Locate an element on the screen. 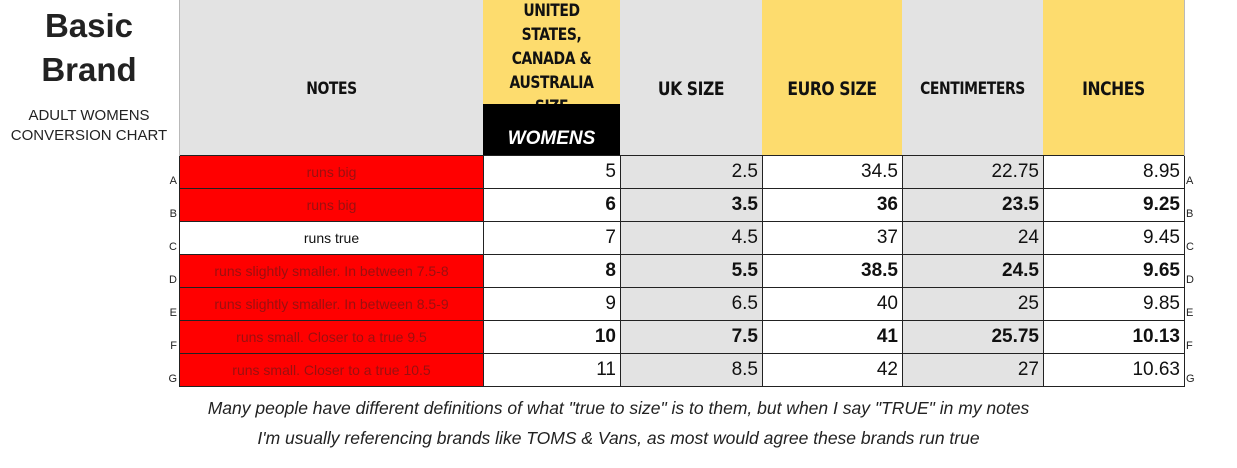 This screenshot has width=1237, height=468. us-size-header-line1: UNITED STATES, is located at coordinates (551, 23).